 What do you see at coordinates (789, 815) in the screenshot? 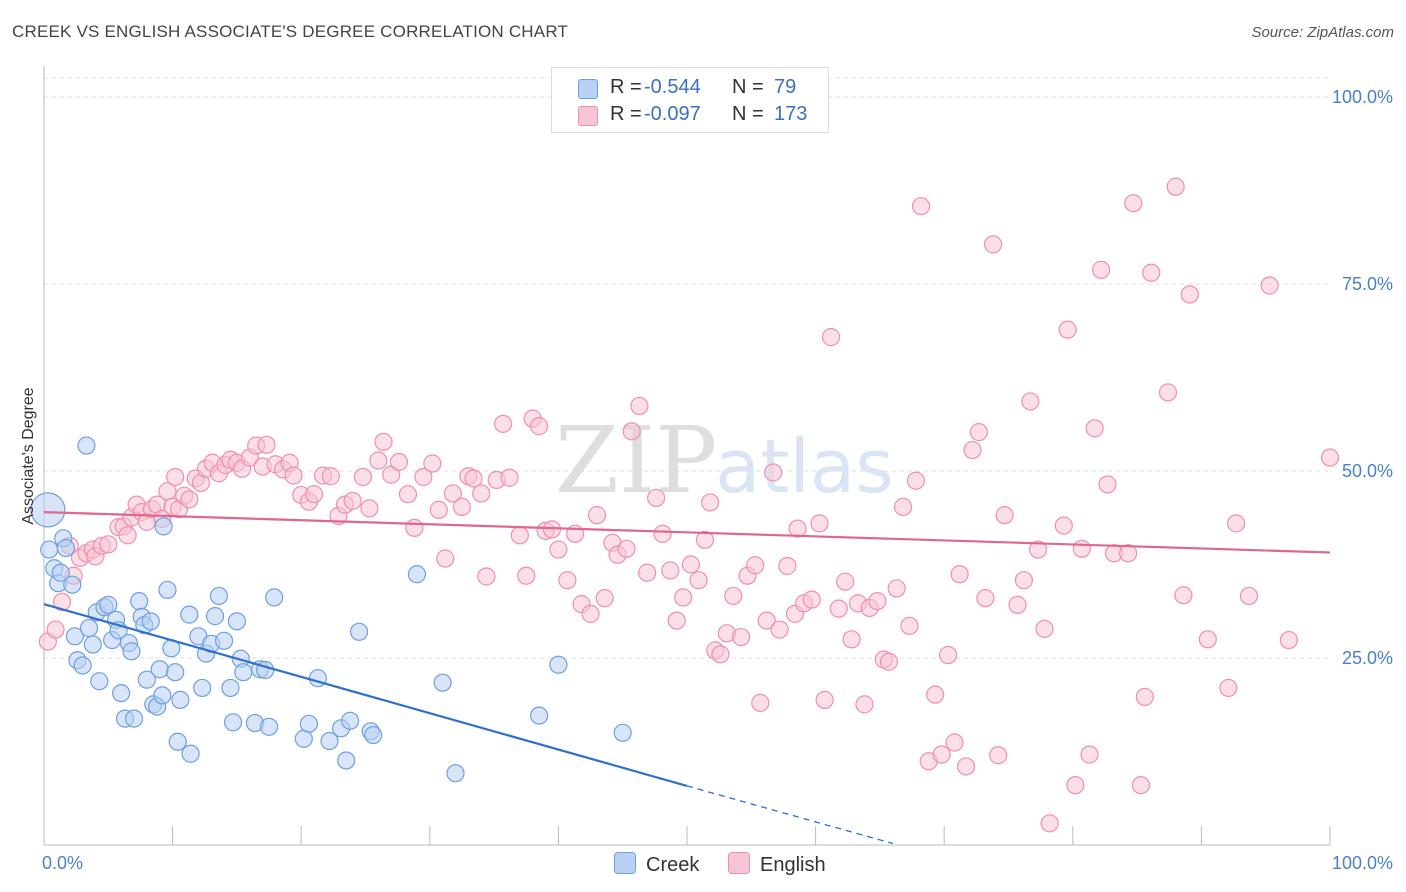
I see `creek-trend-extension` at bounding box center [789, 815].